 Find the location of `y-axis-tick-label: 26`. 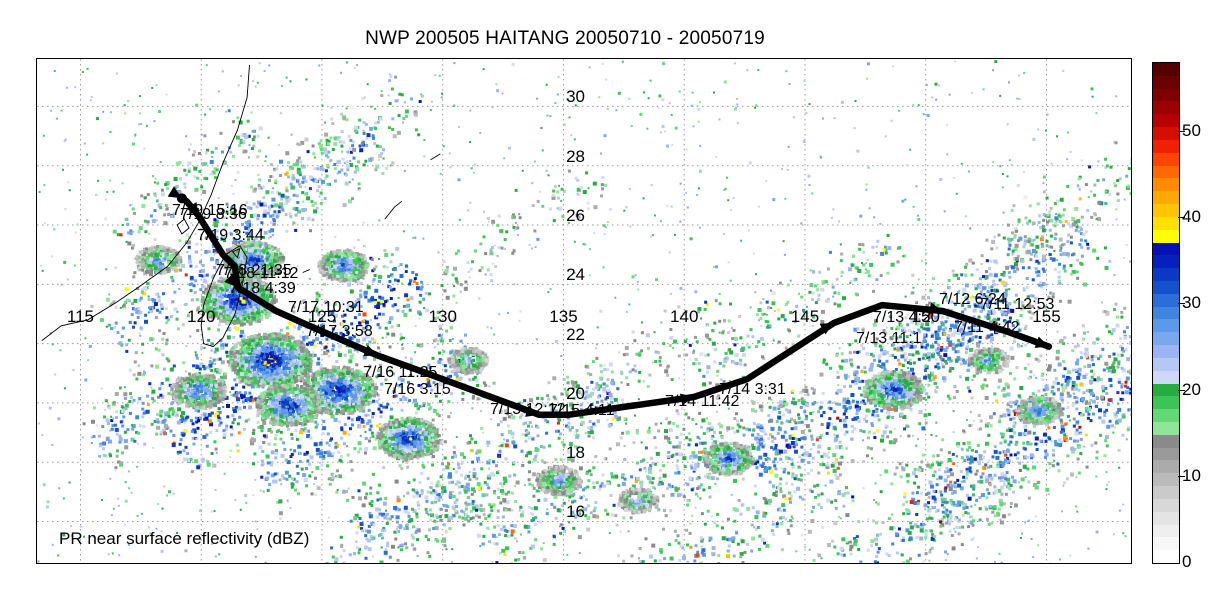

y-axis-tick-label: 26 is located at coordinates (576, 216).